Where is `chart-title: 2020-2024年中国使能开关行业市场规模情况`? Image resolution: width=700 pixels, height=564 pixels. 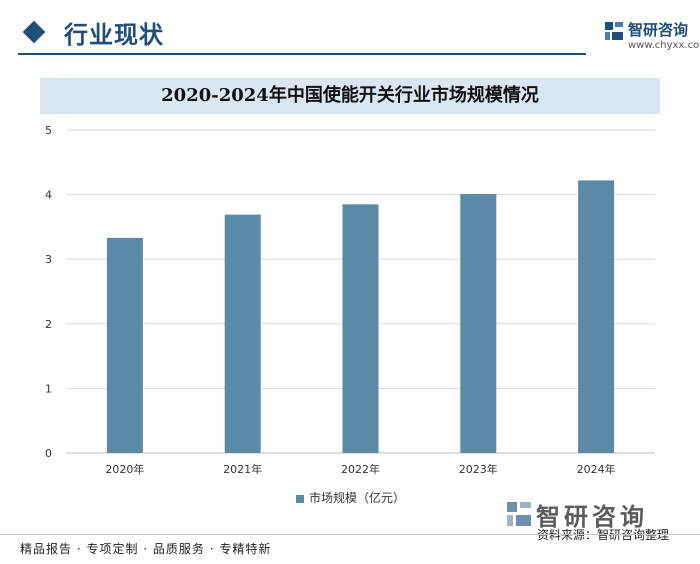 chart-title: 2020-2024年中国使能开关行业市场规模情况 is located at coordinates (350, 95).